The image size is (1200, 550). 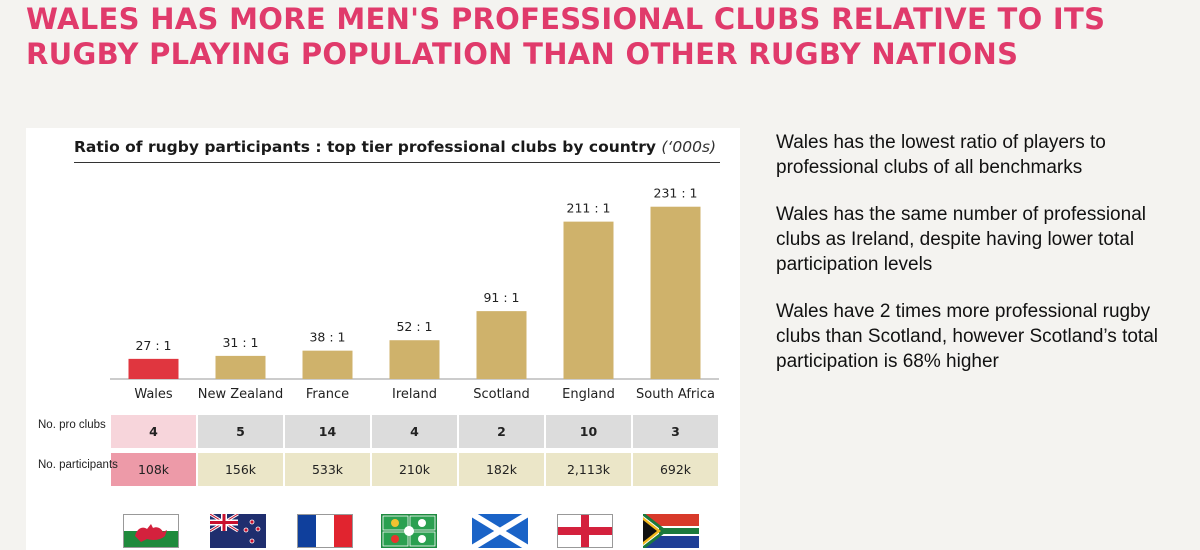 What do you see at coordinates (675, 292) in the screenshot?
I see `bar-south-africa` at bounding box center [675, 292].